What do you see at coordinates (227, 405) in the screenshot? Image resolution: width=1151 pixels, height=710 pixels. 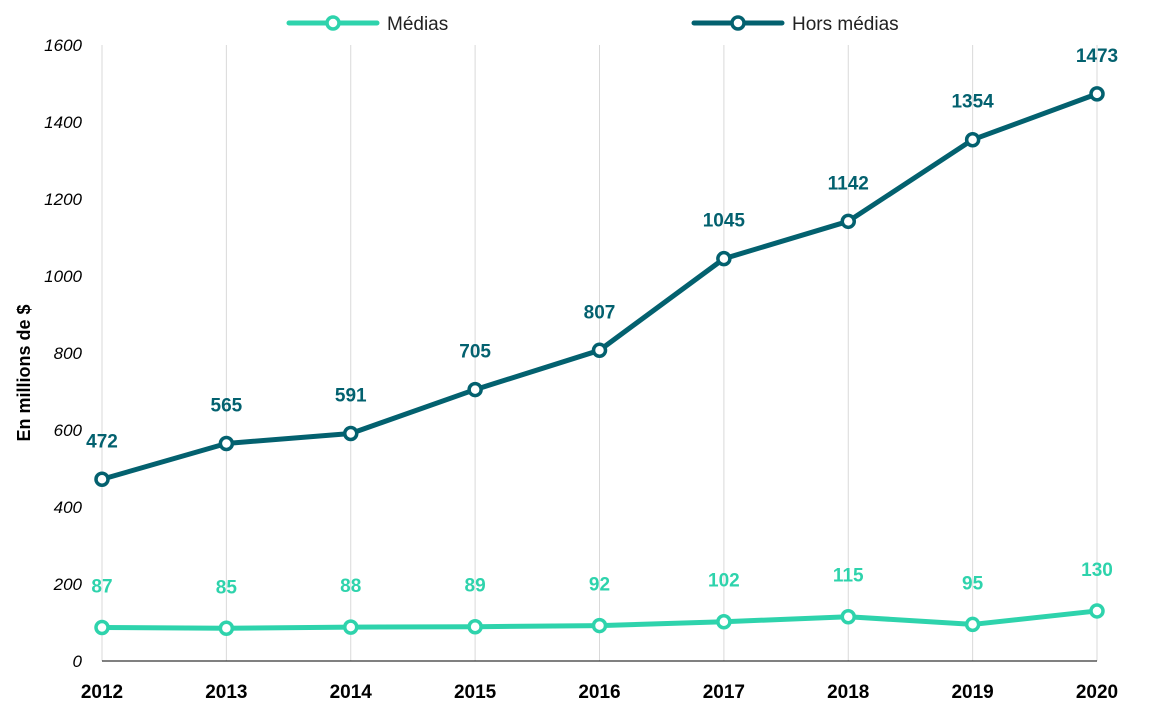 I see `data-label: 565` at bounding box center [227, 405].